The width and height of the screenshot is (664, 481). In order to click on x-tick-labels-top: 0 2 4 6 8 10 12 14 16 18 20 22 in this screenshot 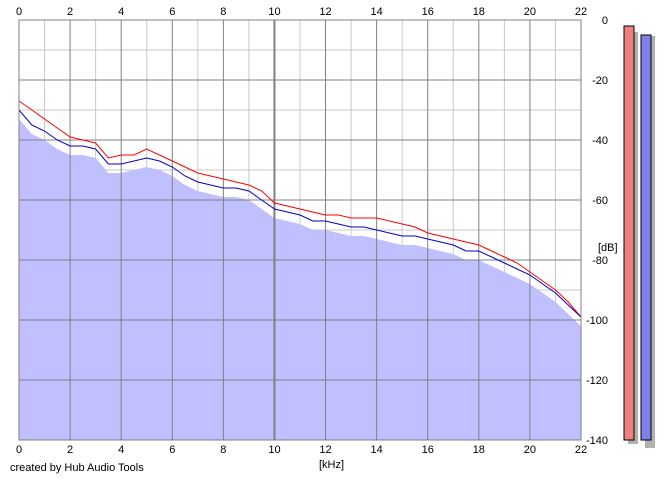, I will do `click(301, 12)`.